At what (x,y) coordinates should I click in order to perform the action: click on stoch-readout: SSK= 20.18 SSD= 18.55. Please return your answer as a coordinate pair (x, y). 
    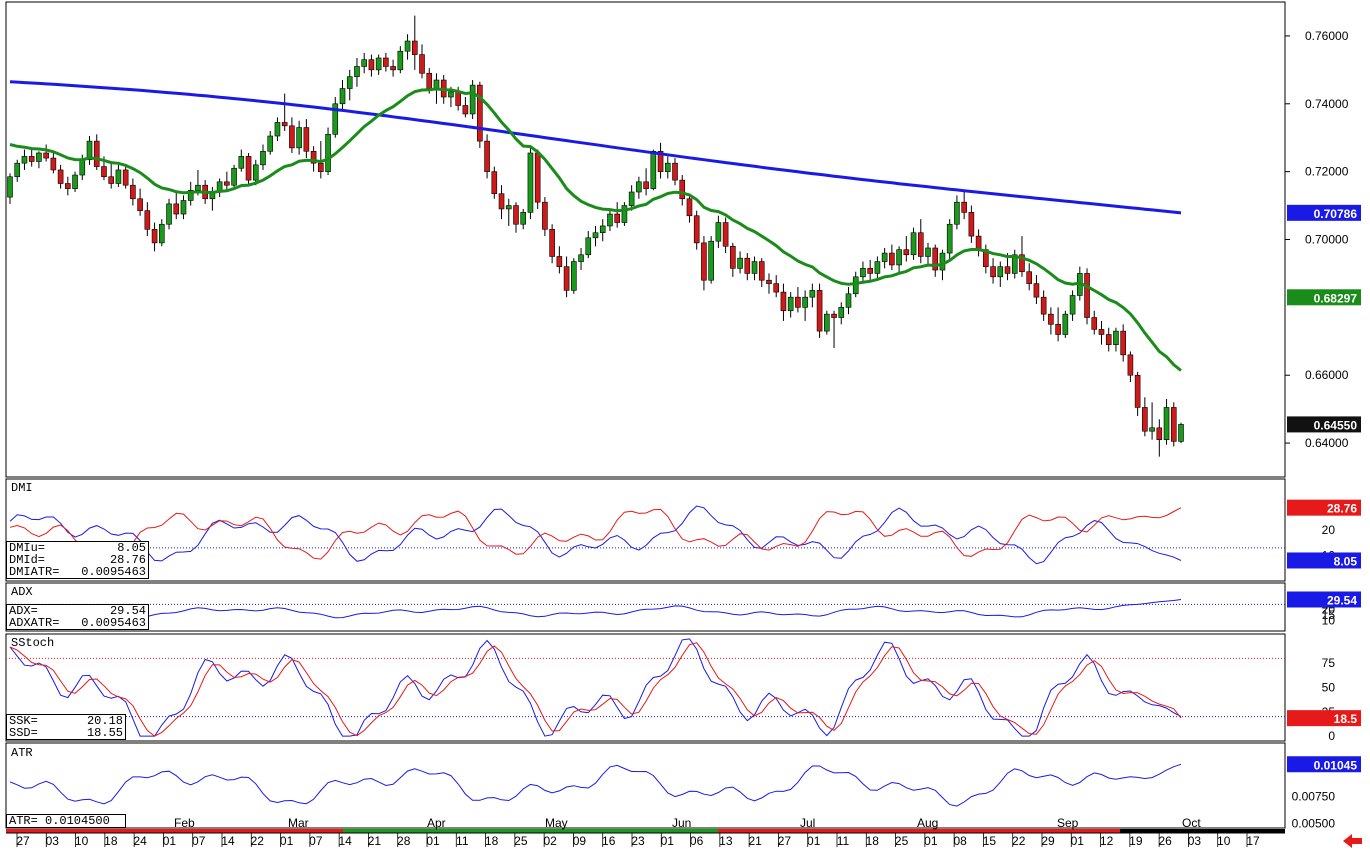
    Looking at the image, I should click on (66, 727).